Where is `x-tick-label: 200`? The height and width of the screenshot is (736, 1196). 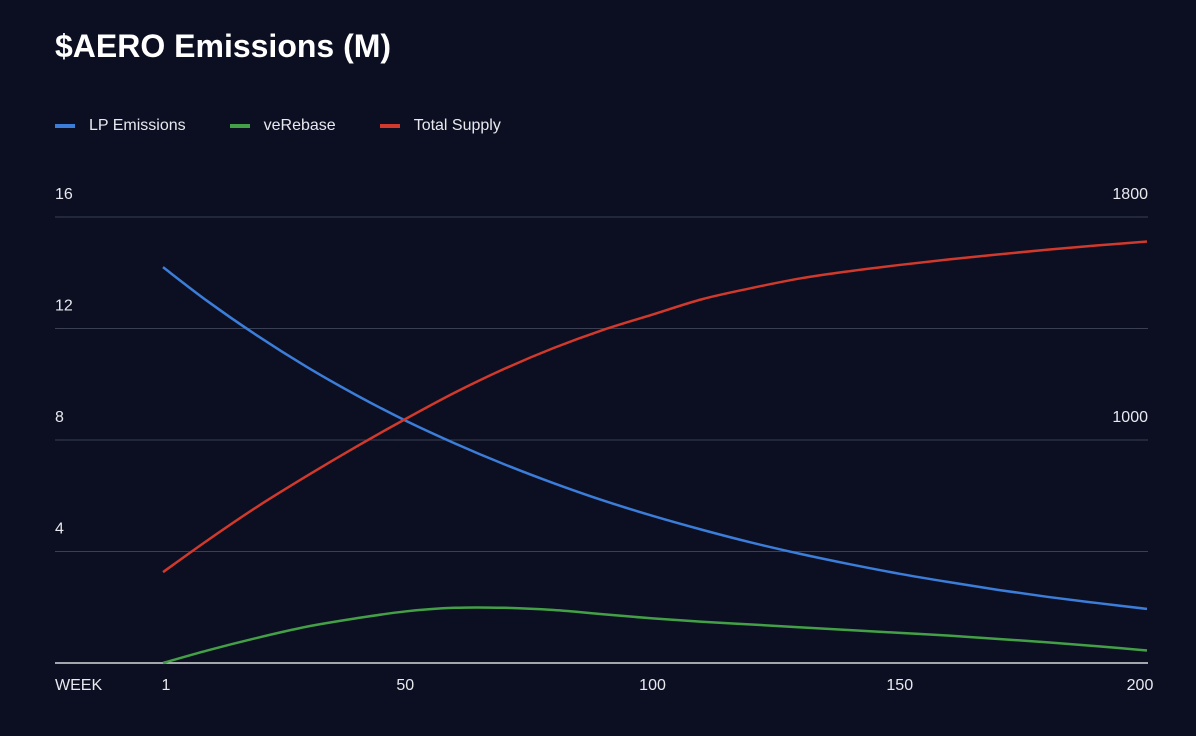
x-tick-label: 200 is located at coordinates (1140, 685).